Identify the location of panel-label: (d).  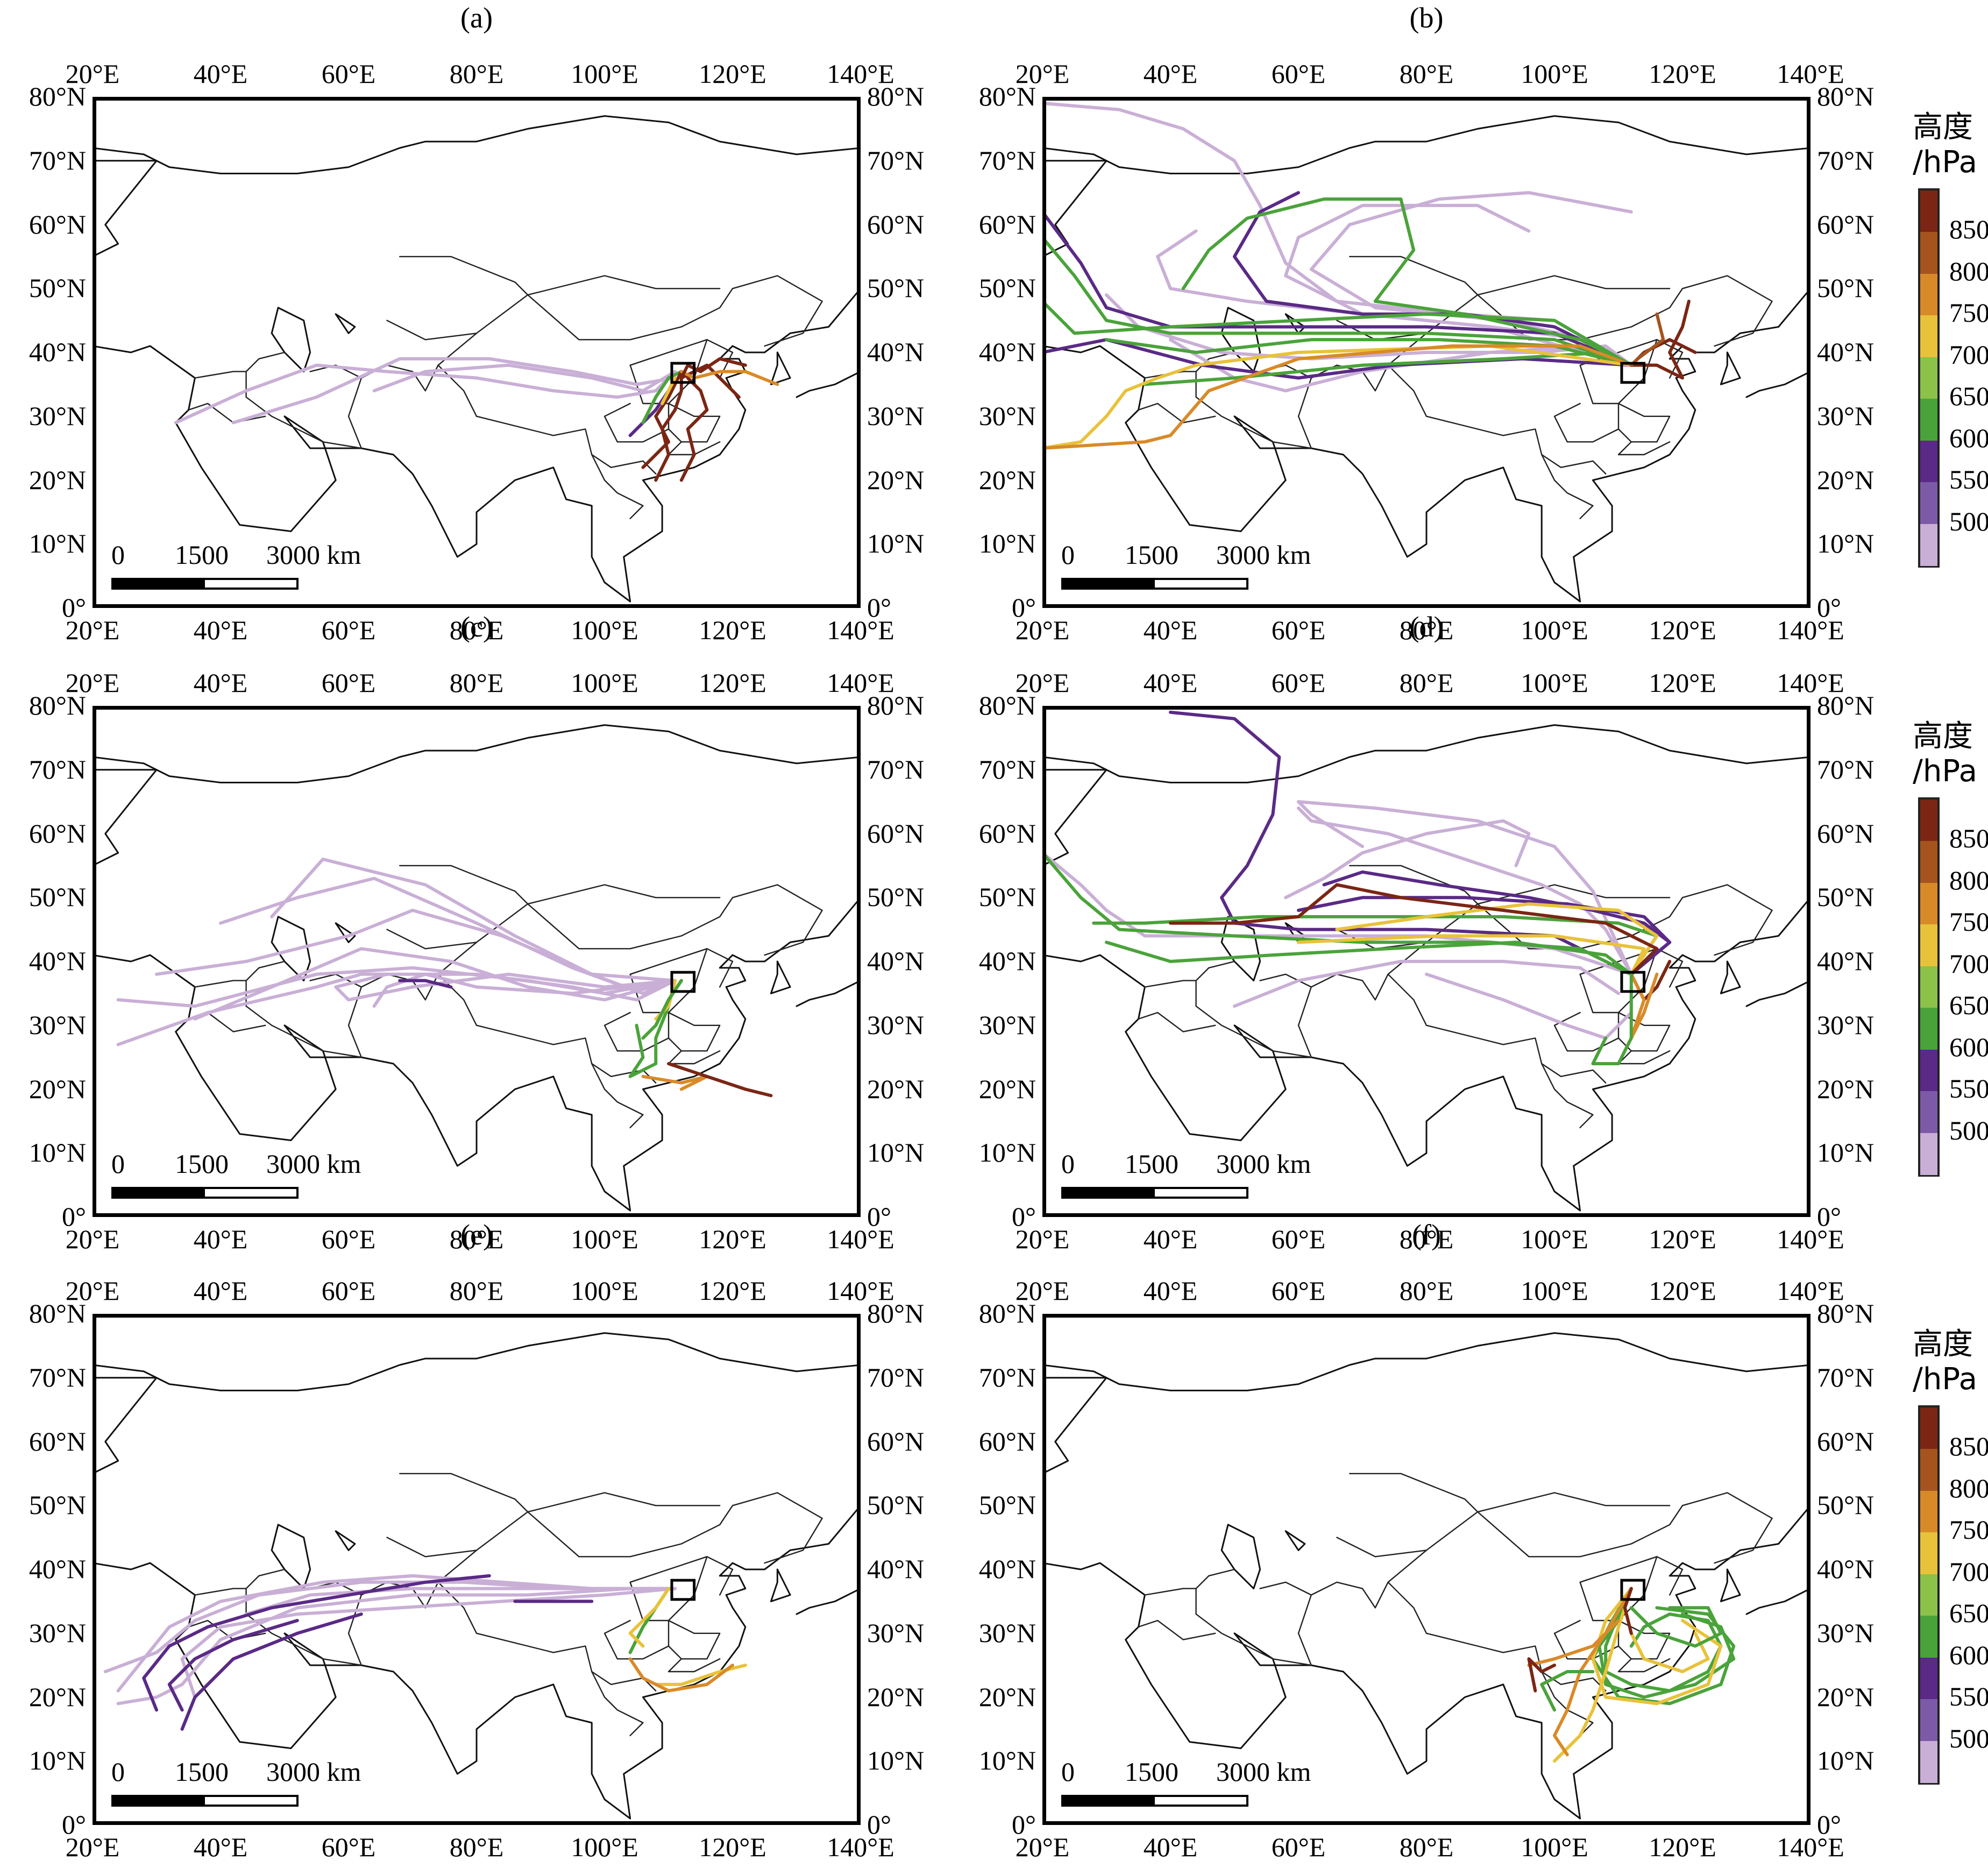
(1426, 627).